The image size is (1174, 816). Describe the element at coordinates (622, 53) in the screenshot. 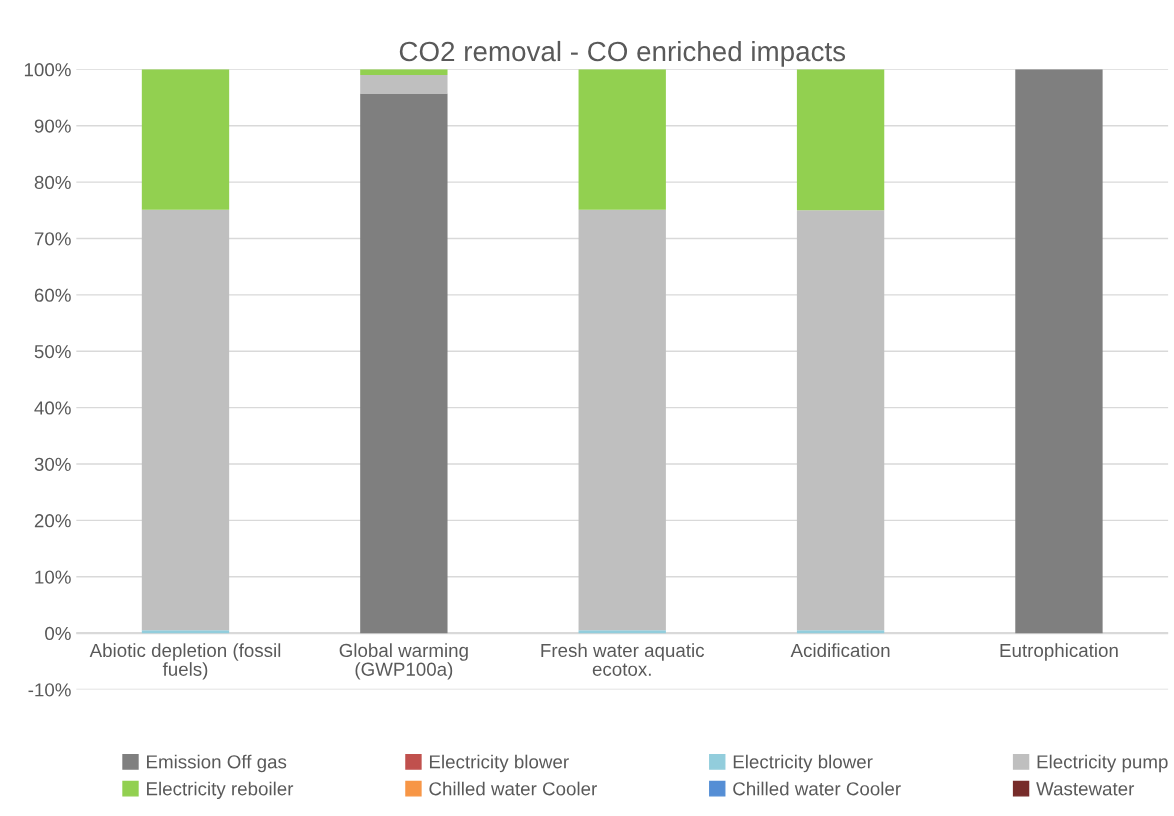

I see `chart-title: CO2 removal - CO enriched impacts` at that location.